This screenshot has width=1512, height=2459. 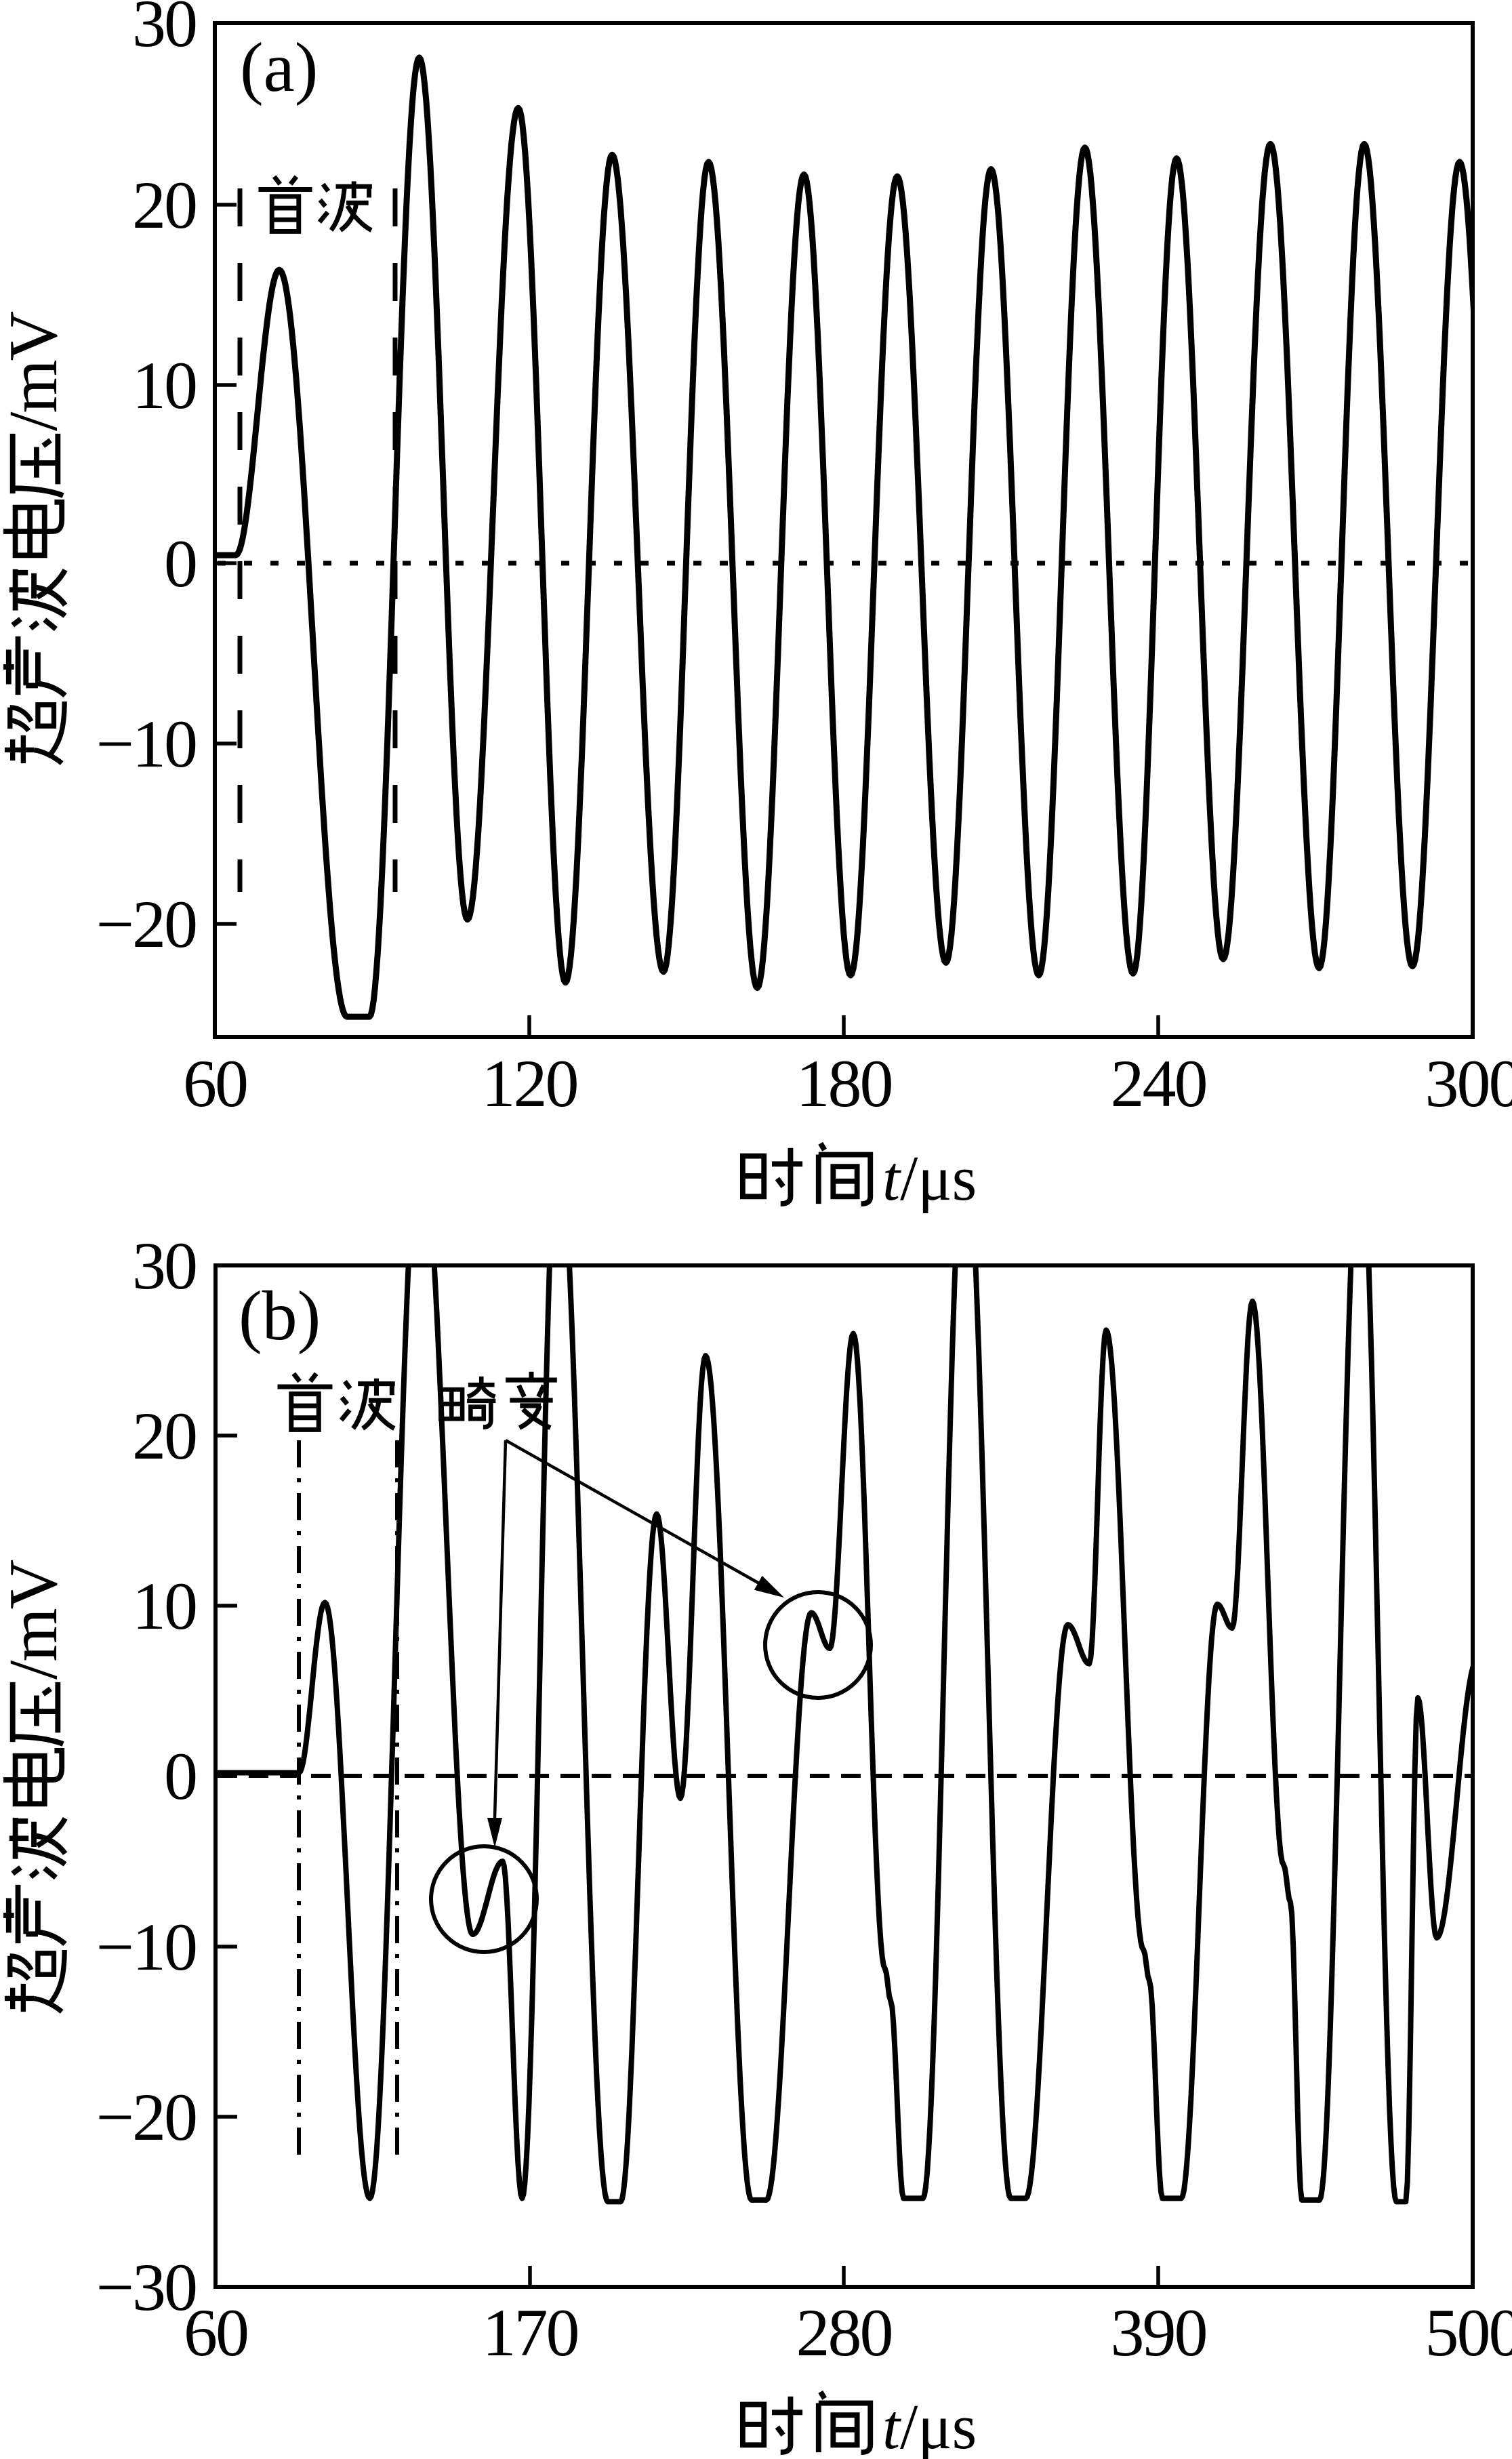 I want to click on svg-text: (b), so click(x=280, y=1316).